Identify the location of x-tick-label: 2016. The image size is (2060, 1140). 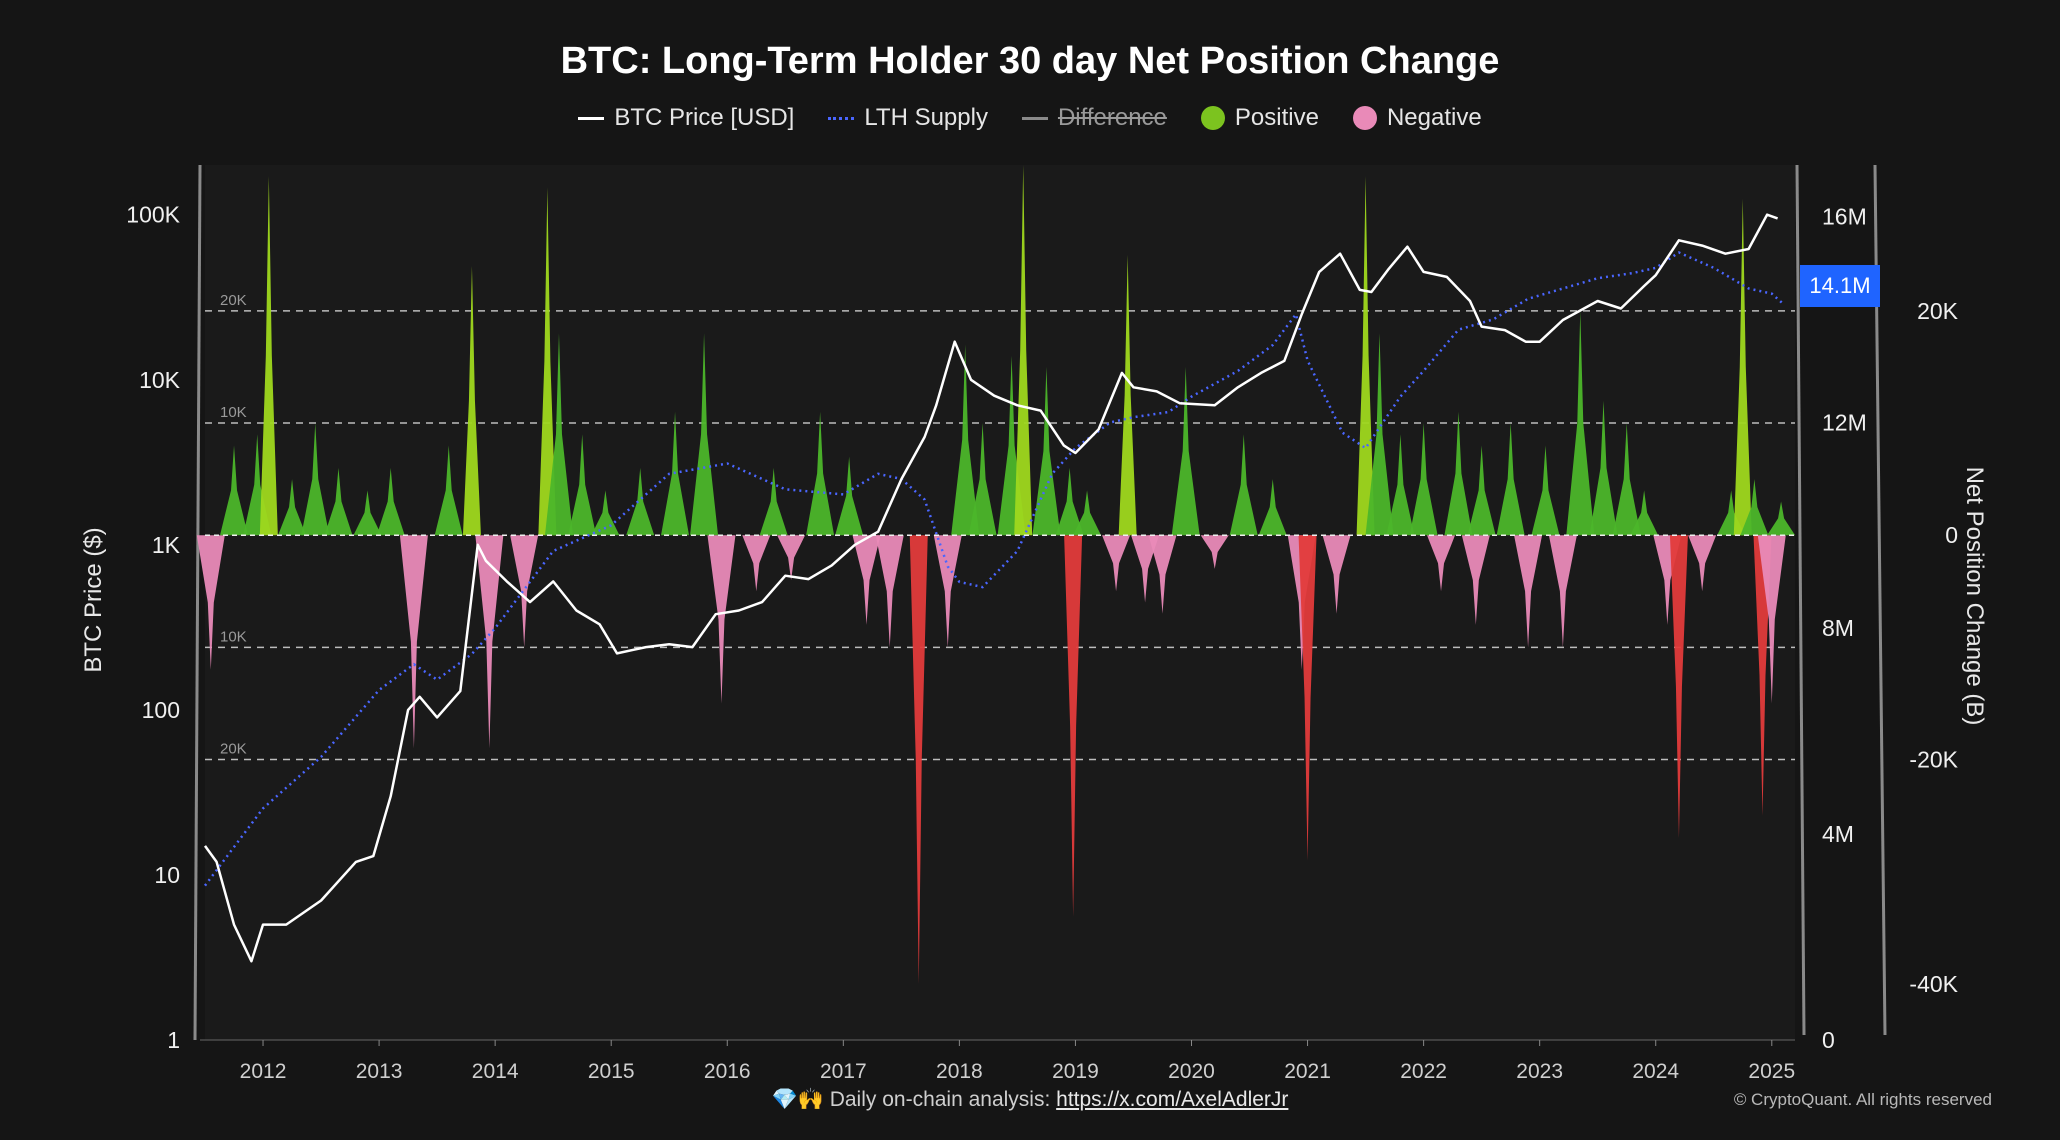
(727, 1071).